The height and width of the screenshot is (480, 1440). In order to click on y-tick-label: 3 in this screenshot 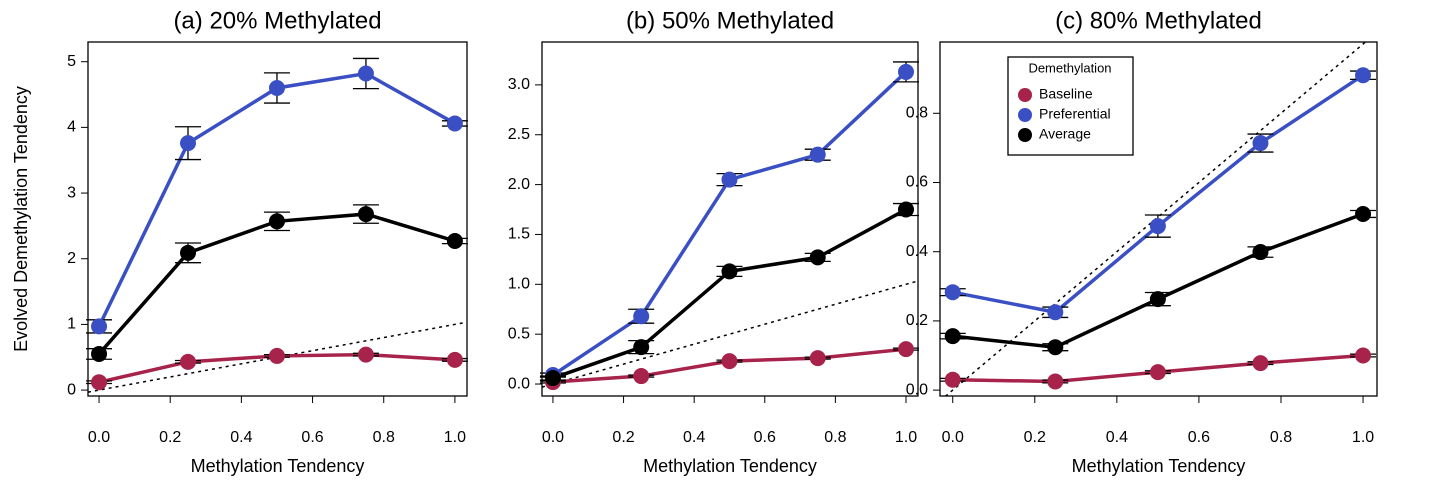, I will do `click(71, 192)`.